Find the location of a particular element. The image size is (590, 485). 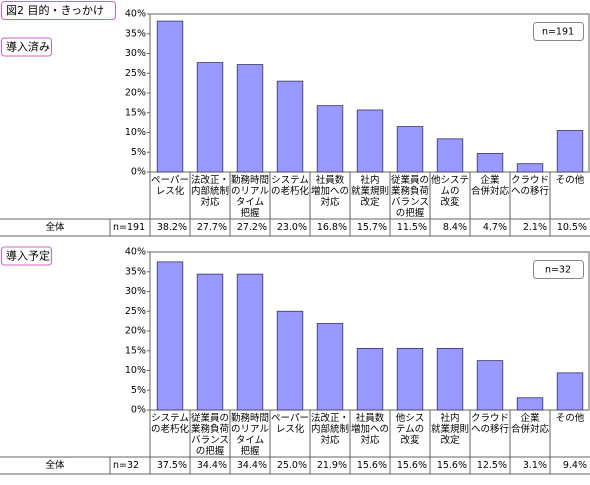

panel-label: 導入予定 is located at coordinates (28, 256).